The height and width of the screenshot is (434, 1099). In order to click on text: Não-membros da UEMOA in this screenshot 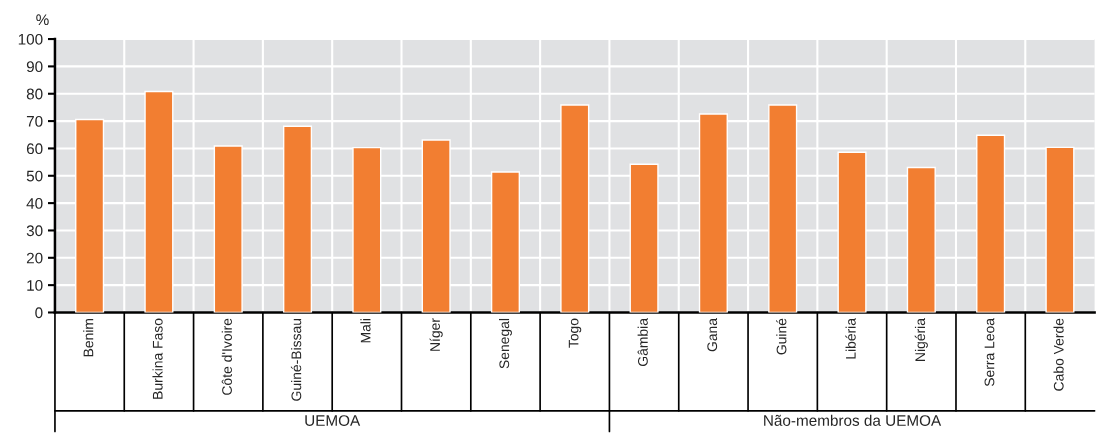, I will do `click(853, 420)`.